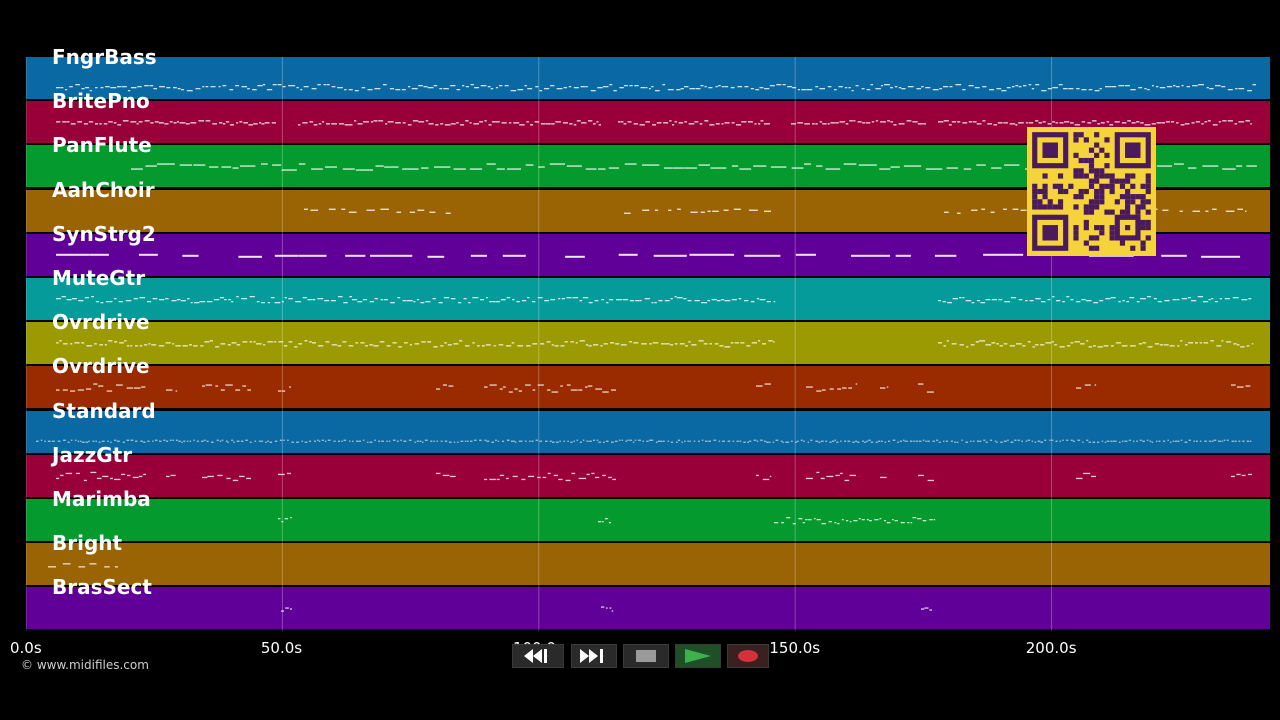 This screenshot has height=720, width=1280. Describe the element at coordinates (646, 656) in the screenshot. I see `stop-button` at that location.